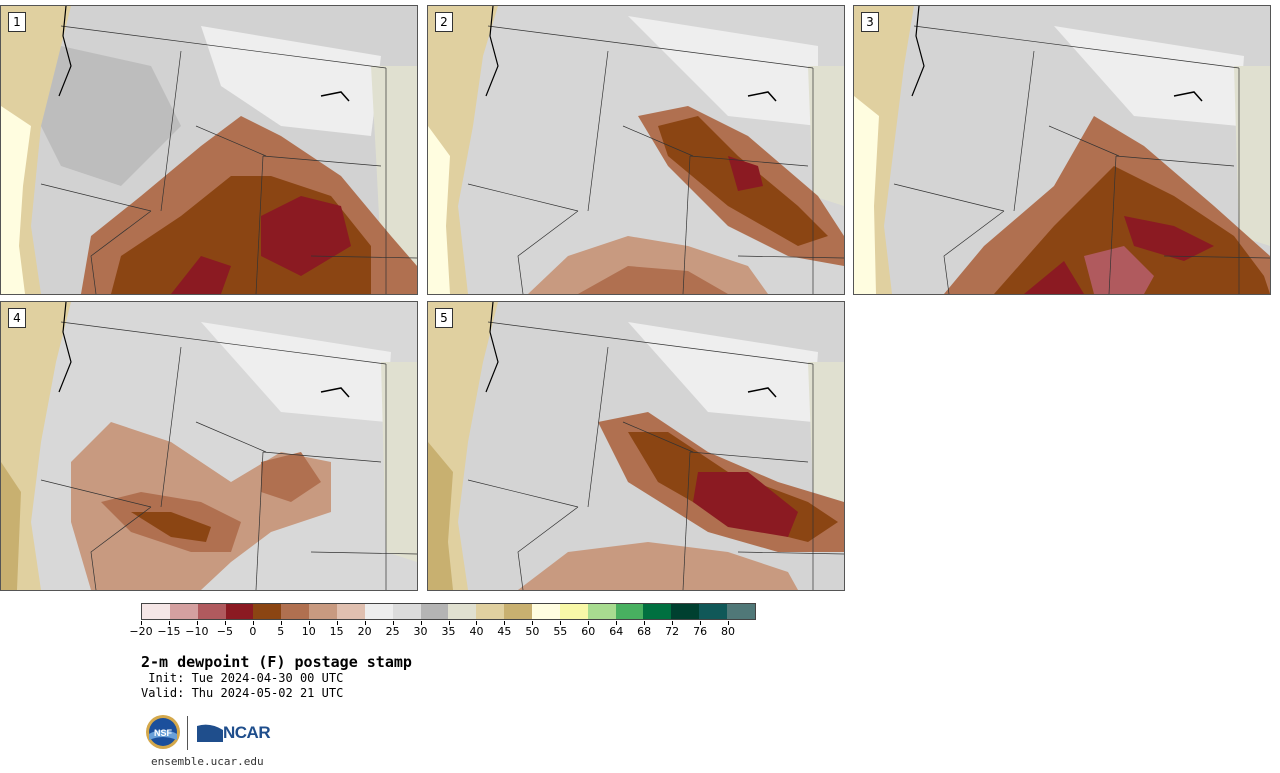  Describe the element at coordinates (448, 631) in the screenshot. I see `colorbar-tick-label: 35` at that location.